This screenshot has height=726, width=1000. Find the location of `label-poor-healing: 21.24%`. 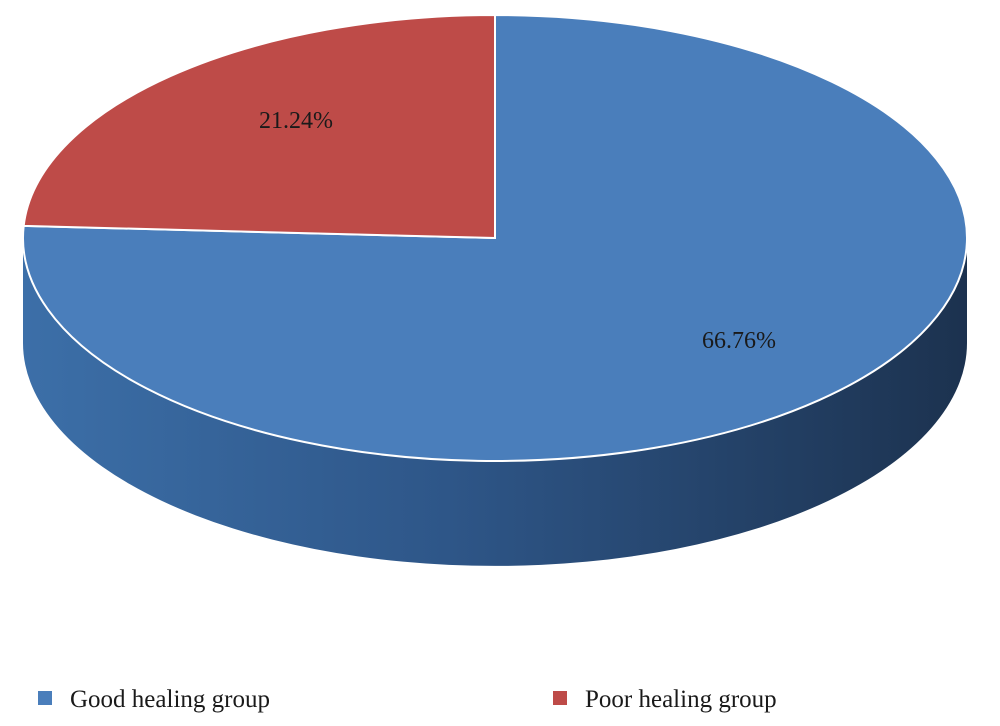

label-poor-healing: 21.24% is located at coordinates (296, 121).